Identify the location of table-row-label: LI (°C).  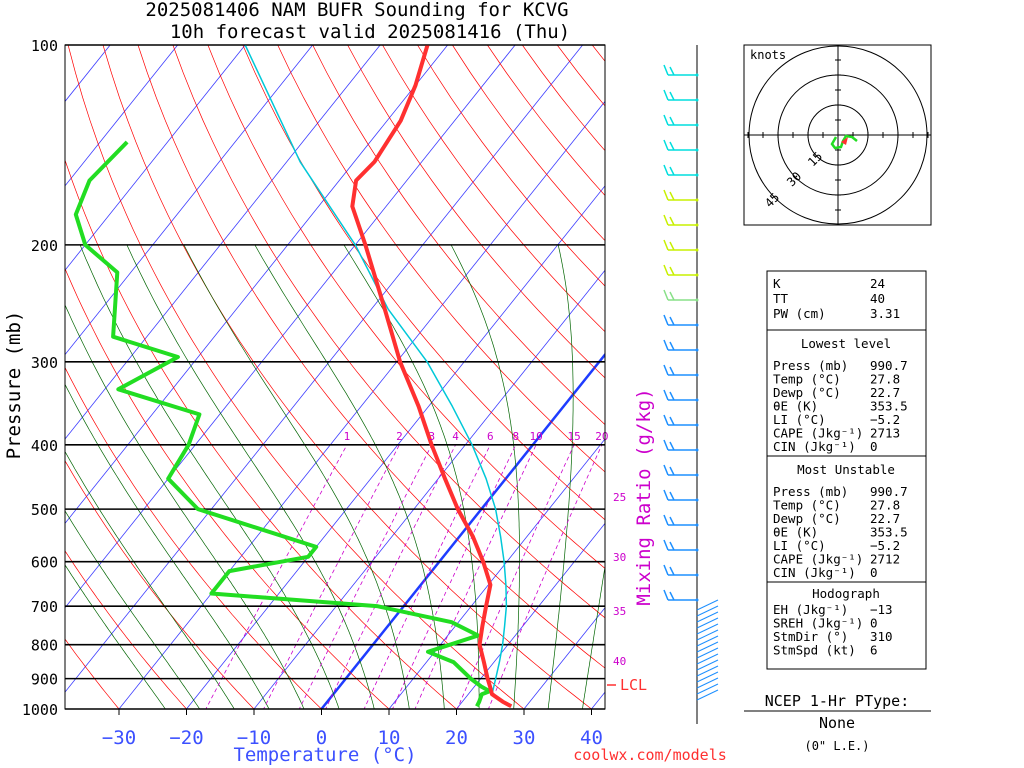
(799, 419).